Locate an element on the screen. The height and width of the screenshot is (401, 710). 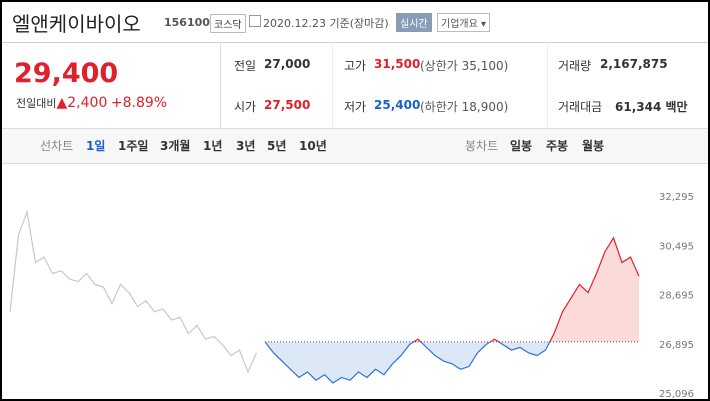
quote-value: 25,400 is located at coordinates (397, 105).